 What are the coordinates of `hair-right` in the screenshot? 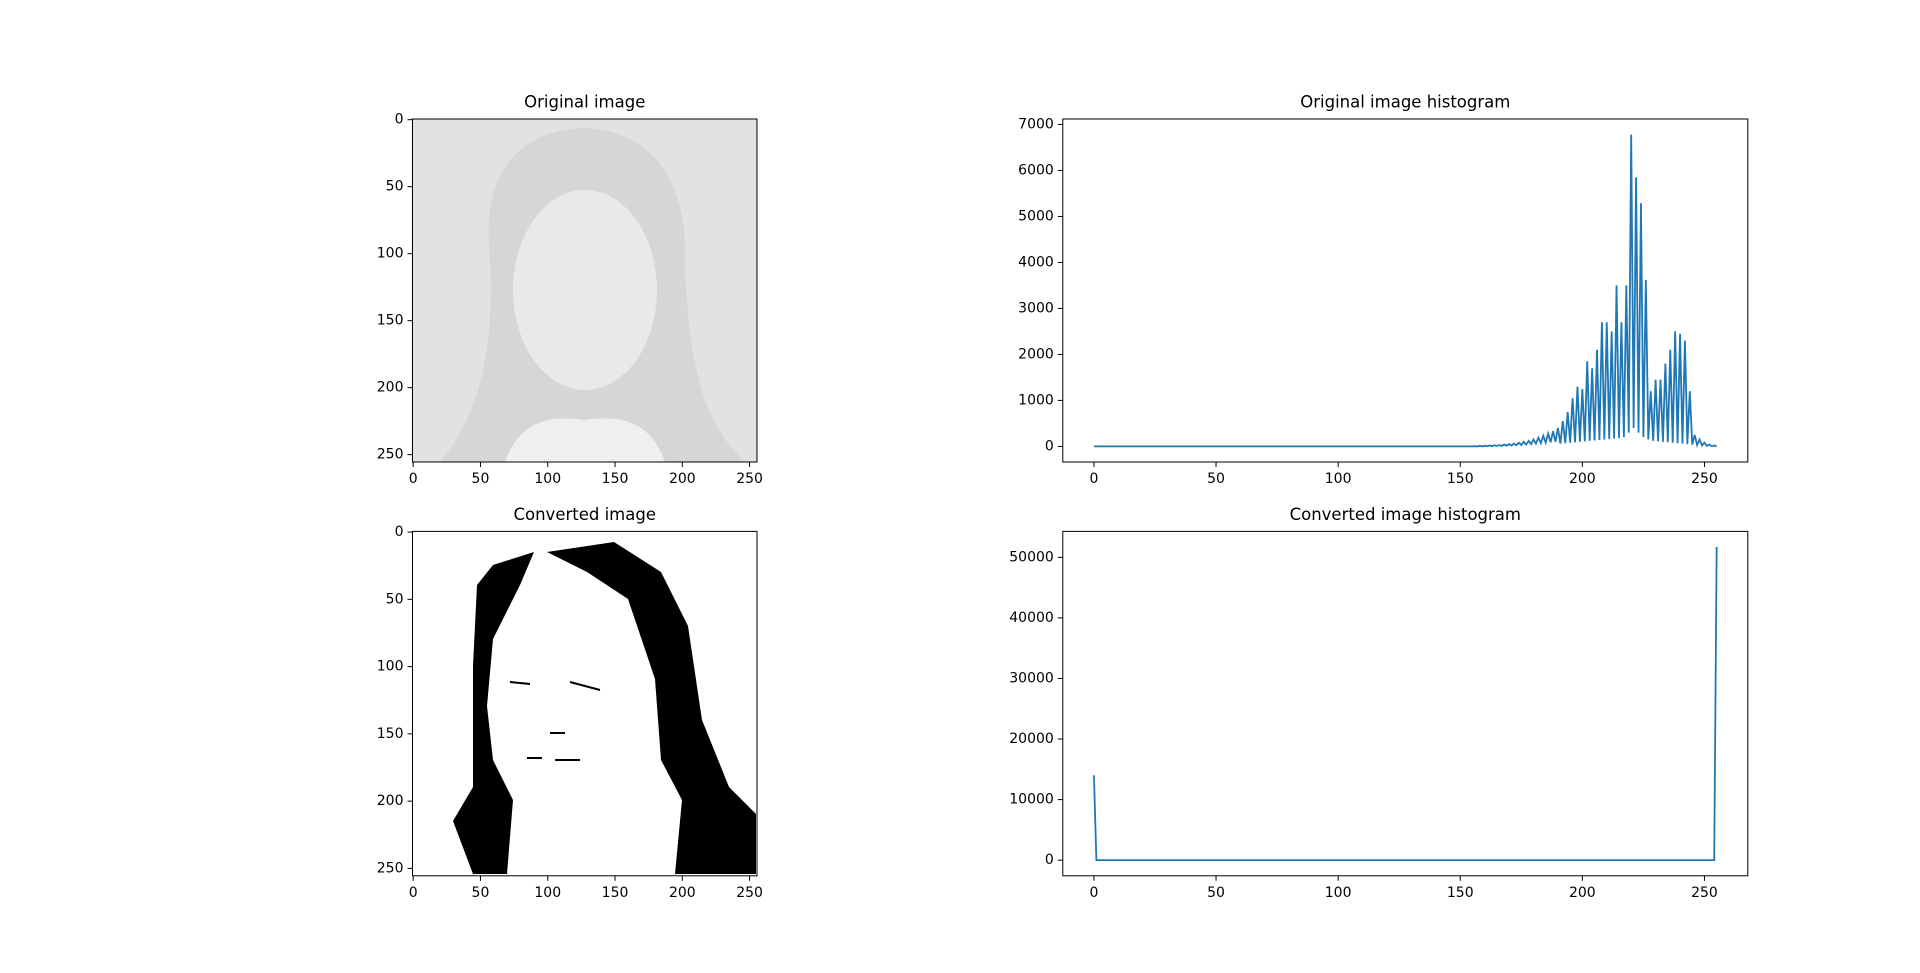 It's located at (651, 708).